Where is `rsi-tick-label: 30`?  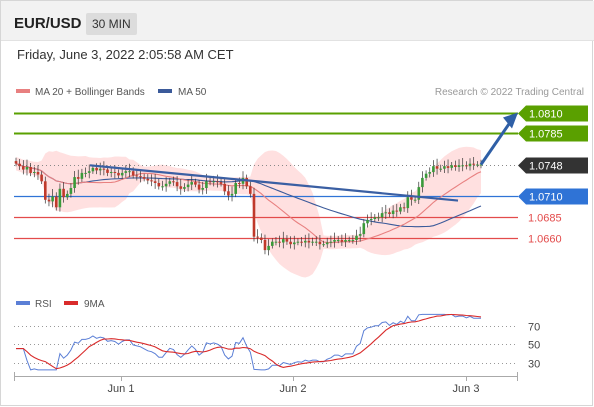
rsi-tick-label: 30 is located at coordinates (534, 365).